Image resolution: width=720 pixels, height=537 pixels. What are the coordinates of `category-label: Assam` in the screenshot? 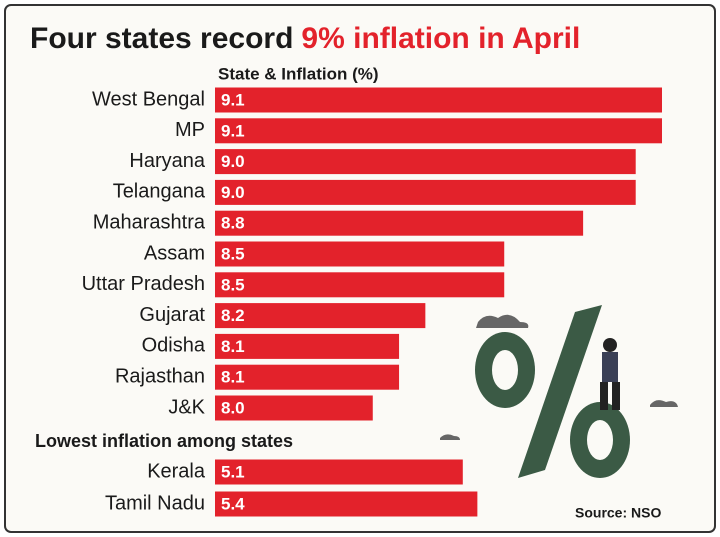 It's located at (174, 253).